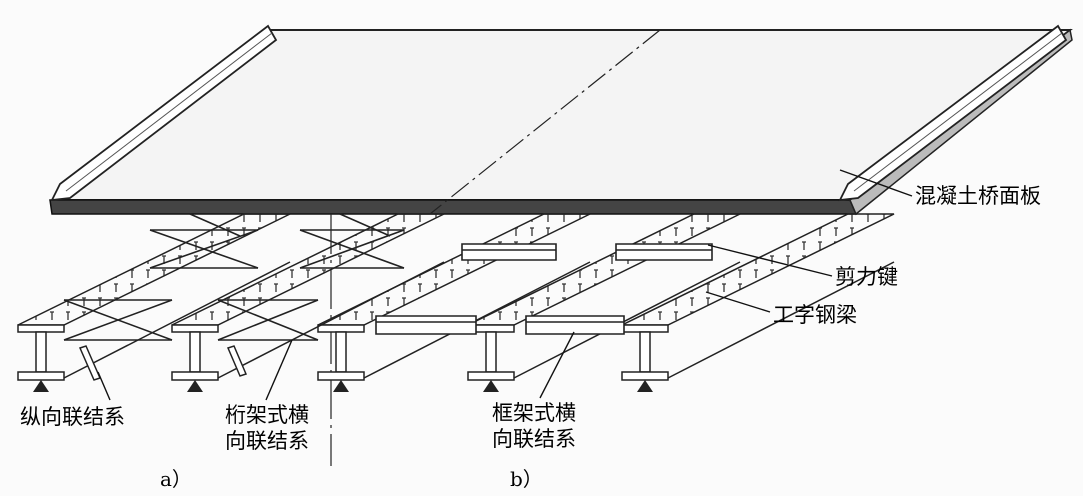  I want to click on label-frame-cross-bracing-line1: 框架式横, so click(534, 413).